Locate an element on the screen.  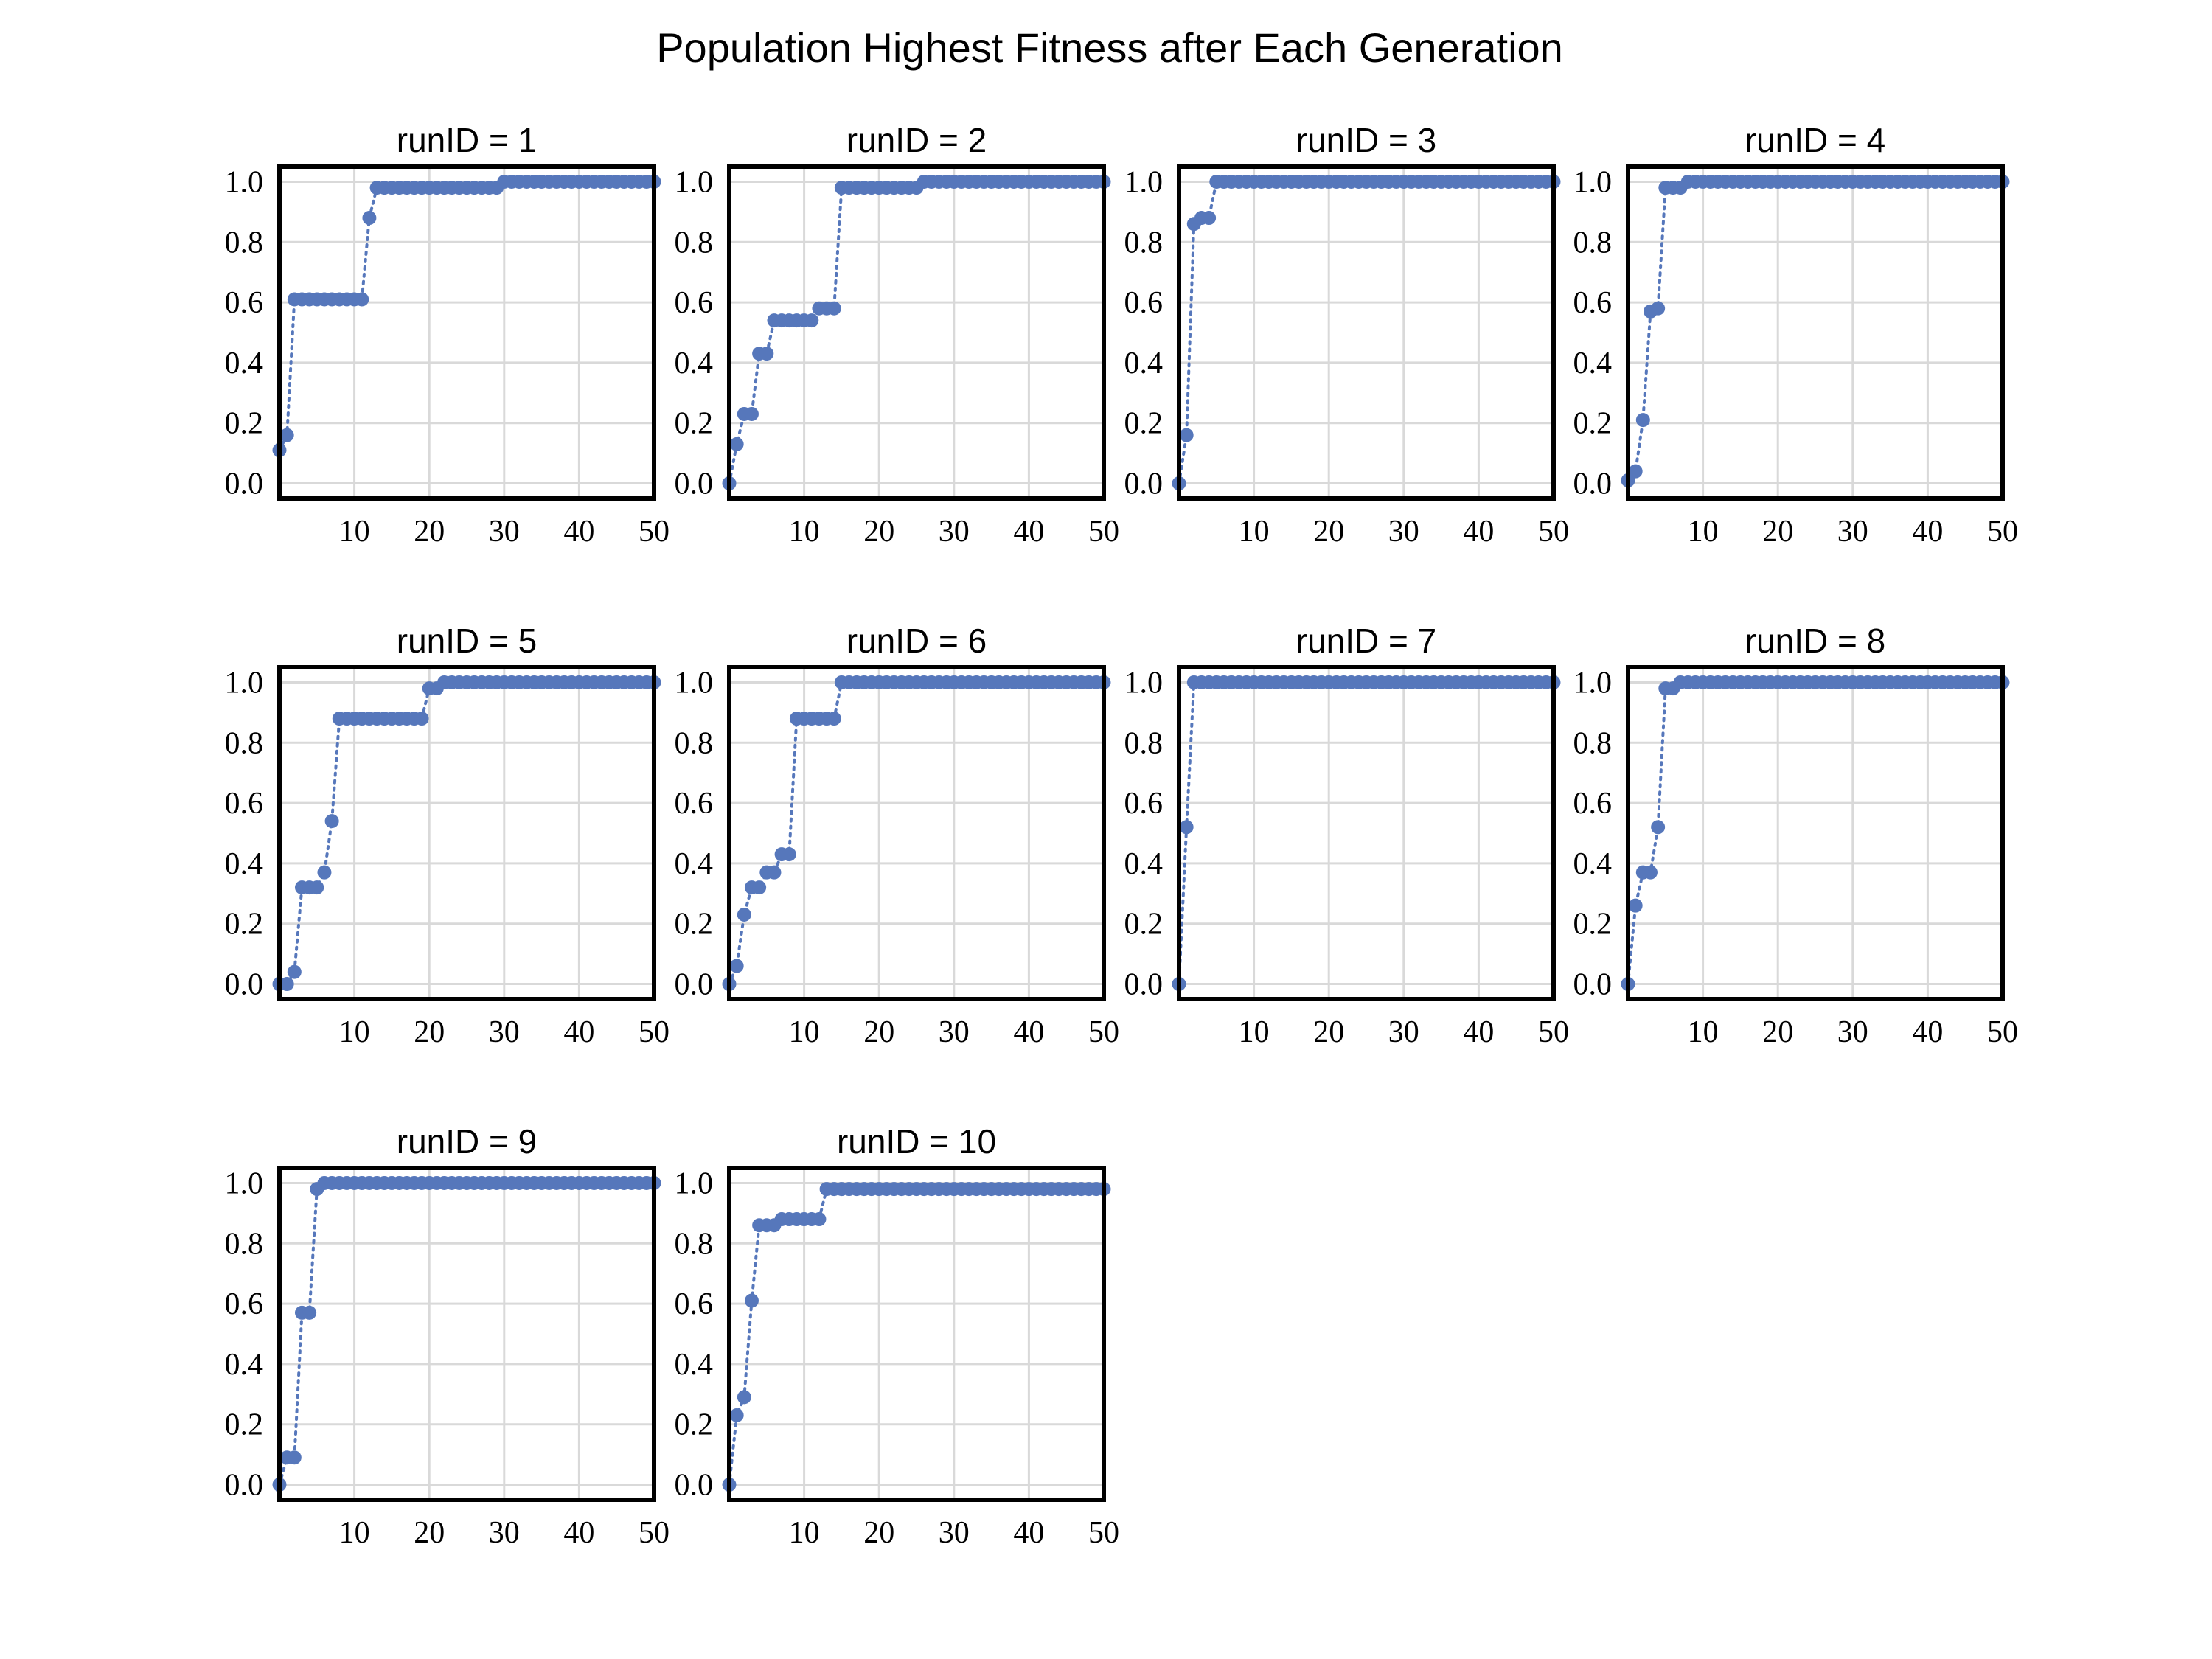
subplot-8: runID = 8 10 20 30 40 50 0.0 0.2 0.4 0.6 0.8 1.0 is located at coordinates (1796, 835).